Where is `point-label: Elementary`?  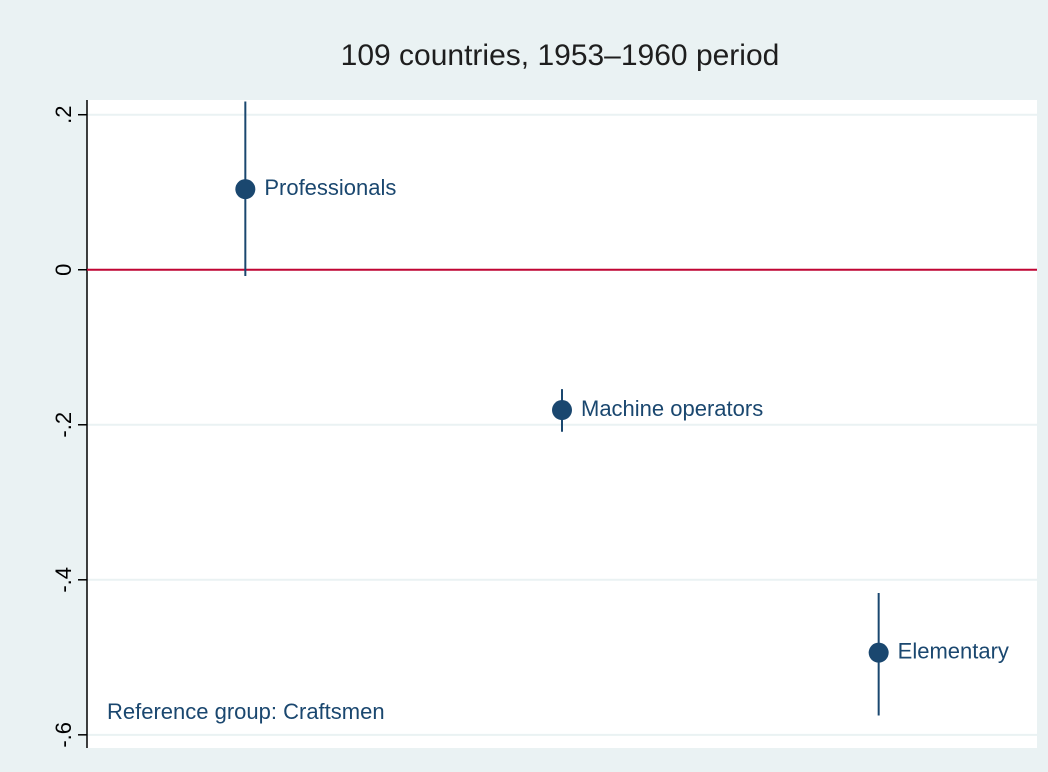
point-label: Elementary is located at coordinates (953, 650).